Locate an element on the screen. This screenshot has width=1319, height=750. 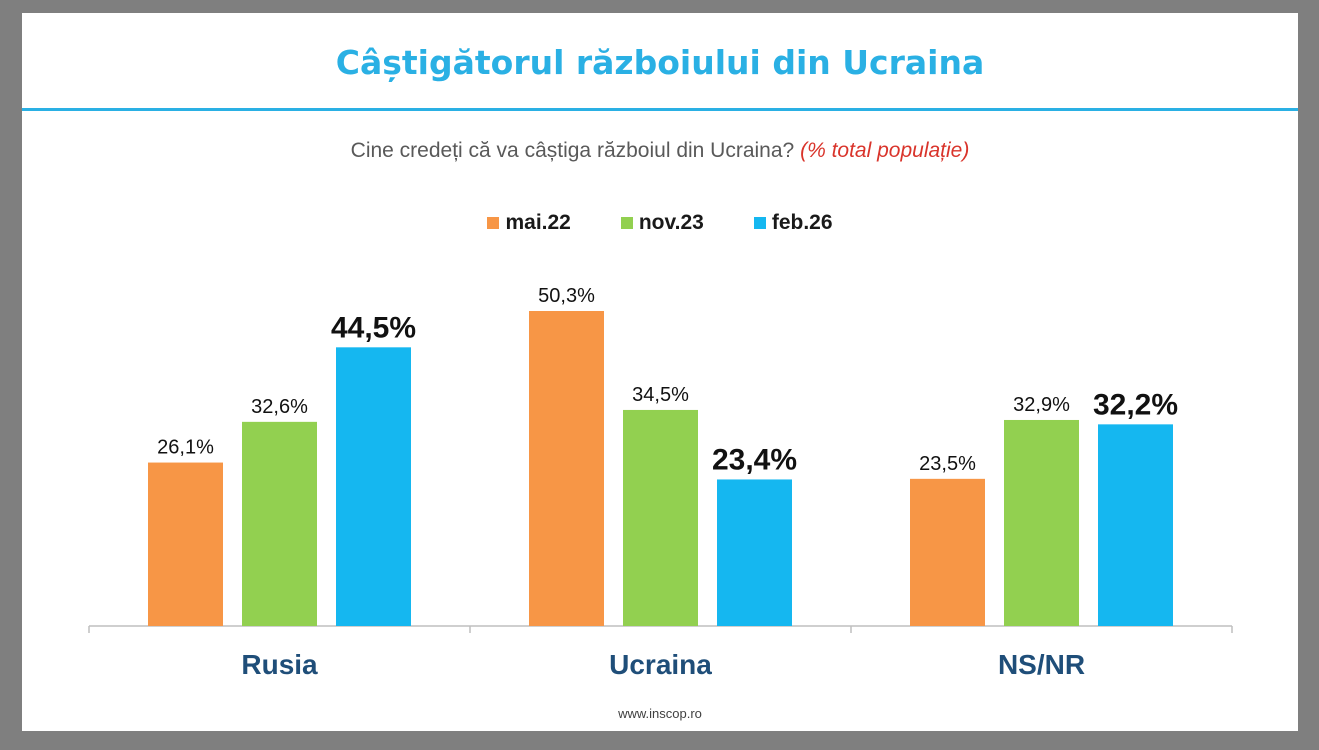
legend-label: nov.23 is located at coordinates (671, 222).